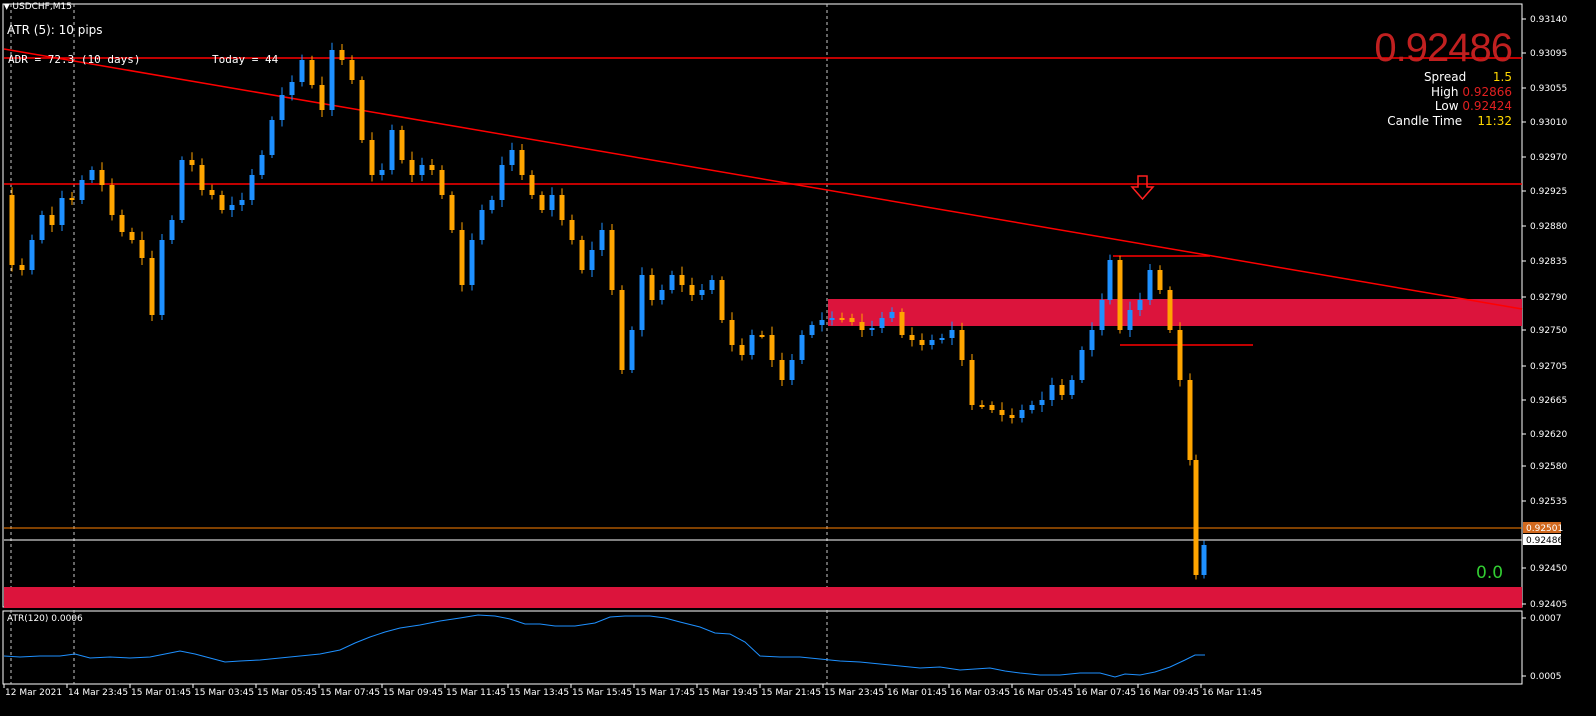  What do you see at coordinates (1548, 89) in the screenshot?
I see `price-tick-label: 0.93055` at bounding box center [1548, 89].